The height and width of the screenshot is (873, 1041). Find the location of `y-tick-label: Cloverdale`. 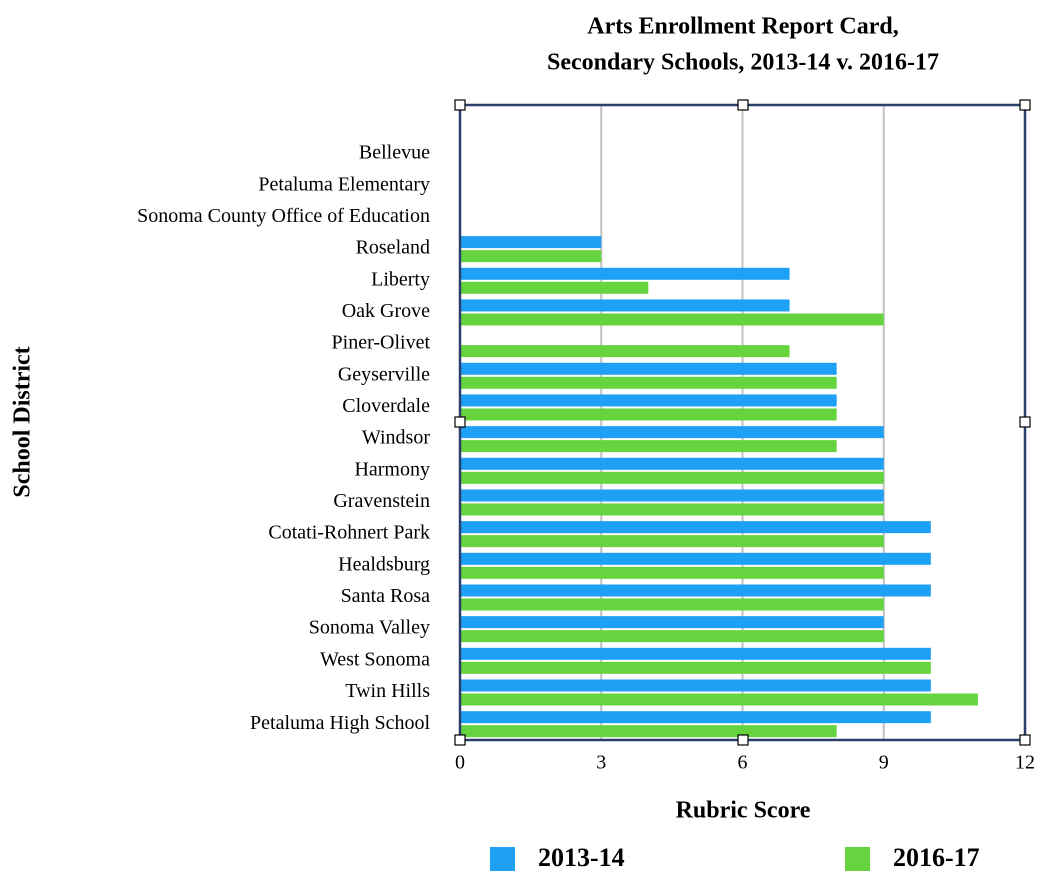

y-tick-label: Cloverdale is located at coordinates (386, 406).